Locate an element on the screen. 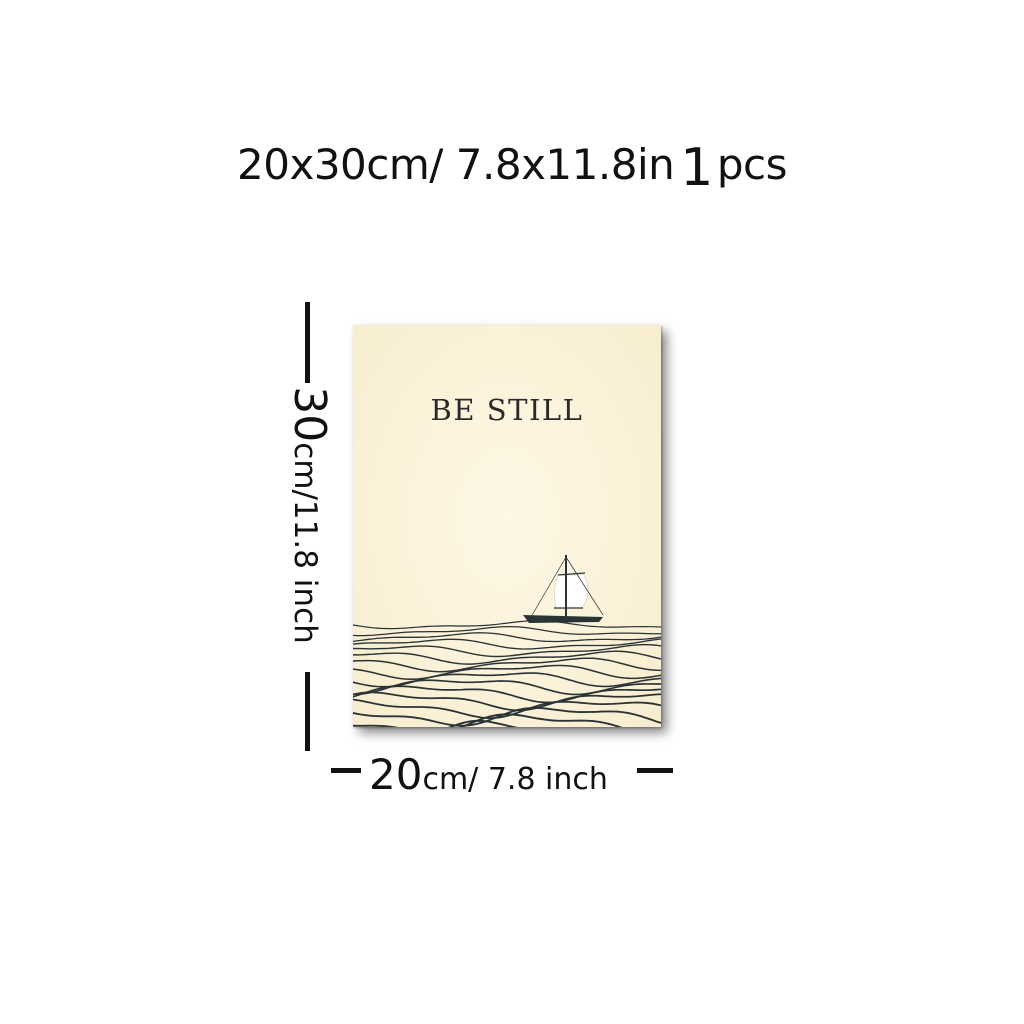  quantity-unit: pcs is located at coordinates (752, 164).